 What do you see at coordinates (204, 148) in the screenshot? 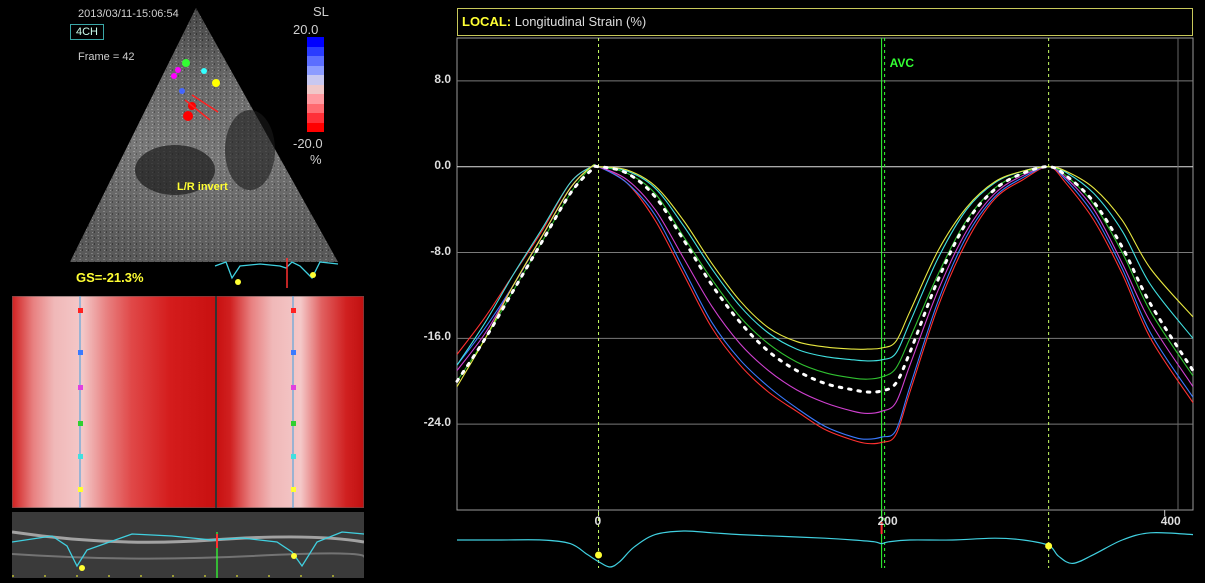
I see `echo-image` at bounding box center [204, 148].